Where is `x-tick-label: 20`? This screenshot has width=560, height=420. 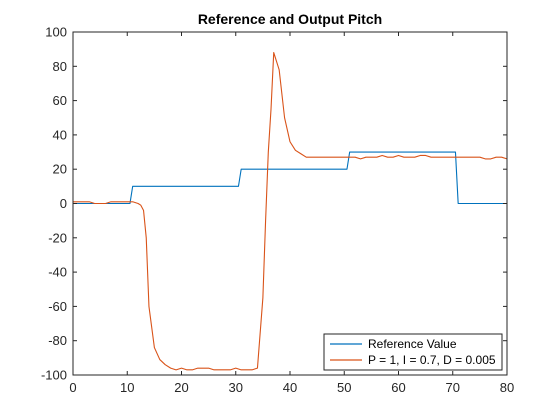 x-tick-label: 20 is located at coordinates (181, 387).